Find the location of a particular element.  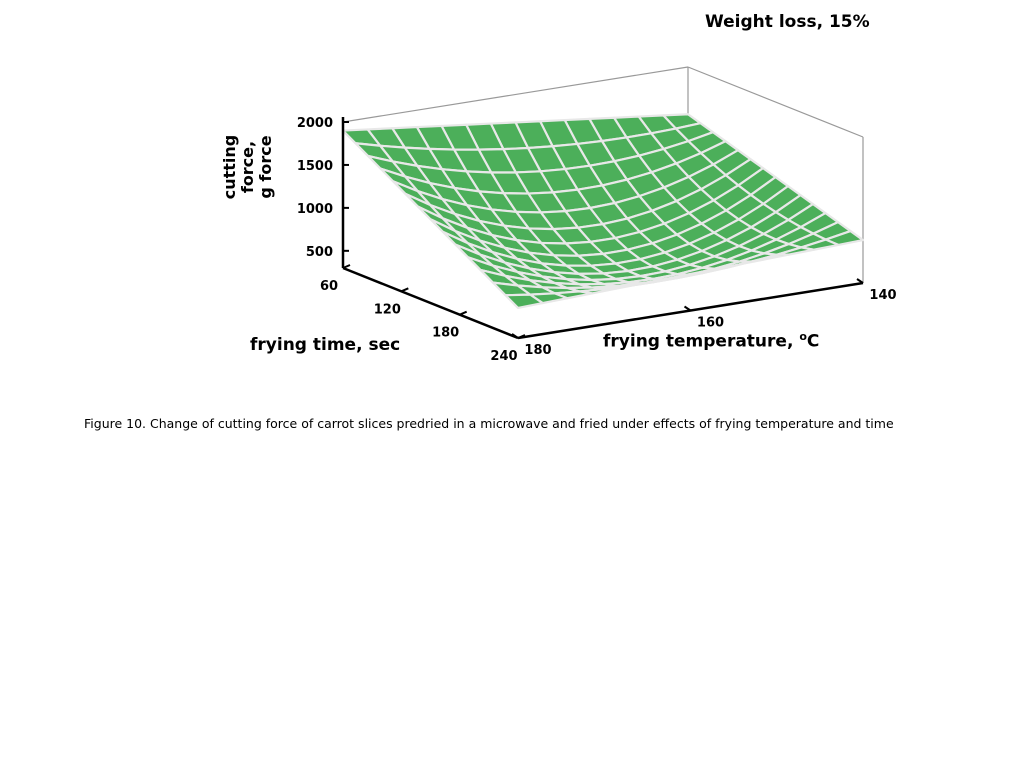

z-tick-label: 1500 is located at coordinates (315, 166).